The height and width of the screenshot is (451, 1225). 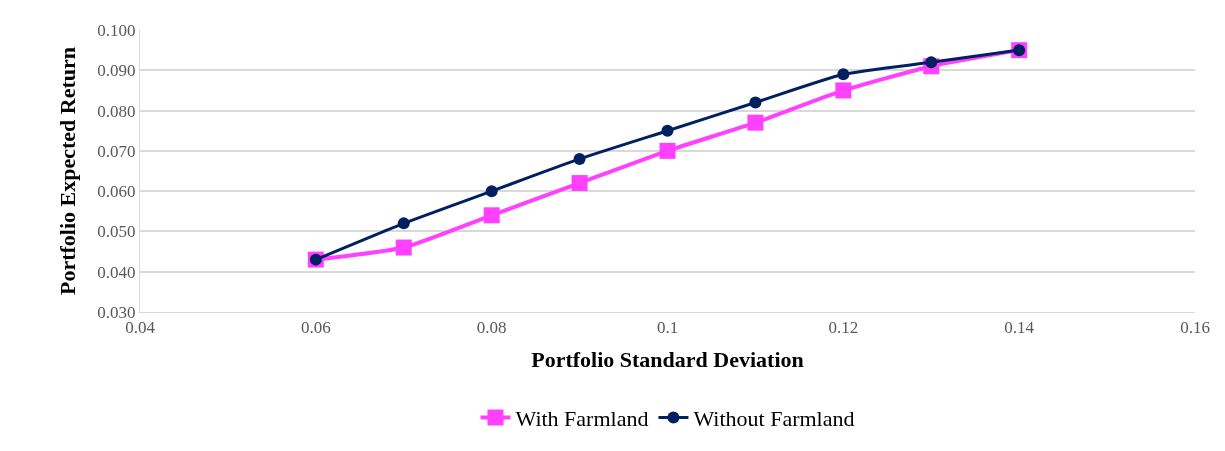 What do you see at coordinates (116, 151) in the screenshot?
I see `y-tick-label: 0.070` at bounding box center [116, 151].